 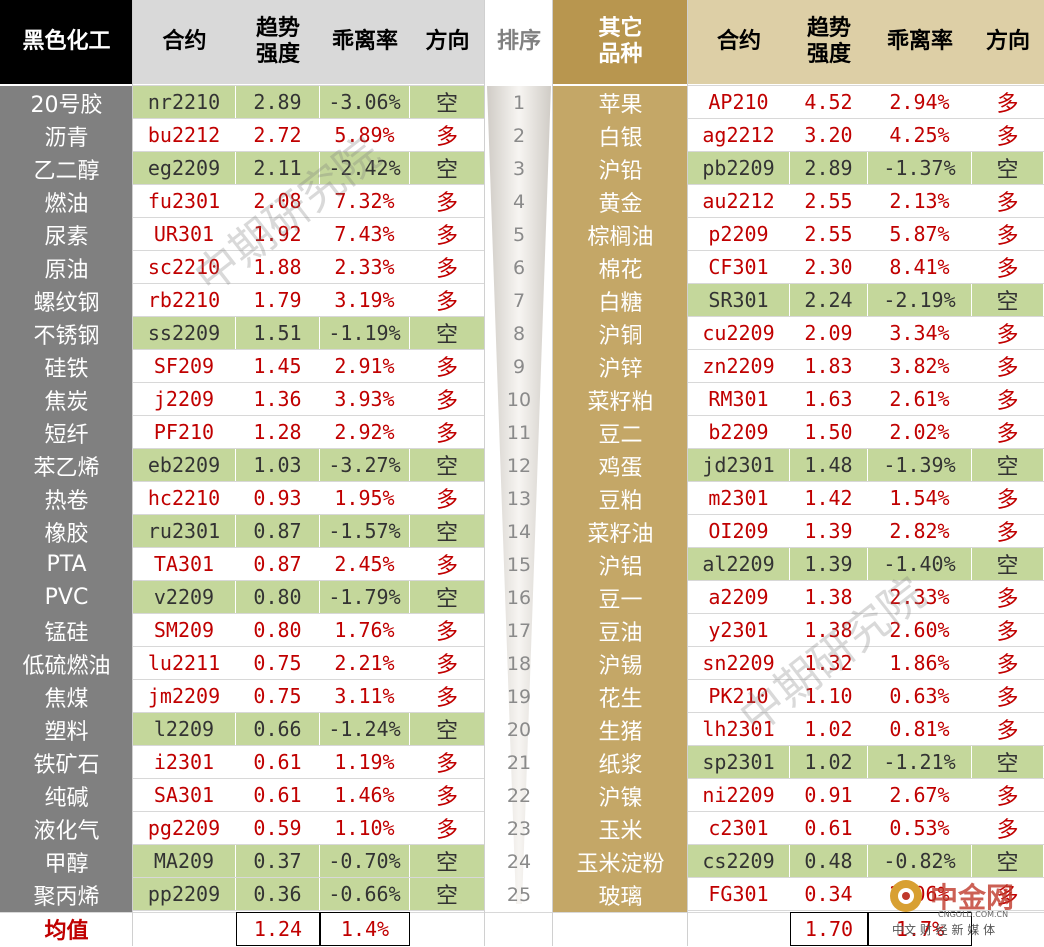 What do you see at coordinates (620, 204) in the screenshot?
I see `right-row-name: 黄金` at bounding box center [620, 204].